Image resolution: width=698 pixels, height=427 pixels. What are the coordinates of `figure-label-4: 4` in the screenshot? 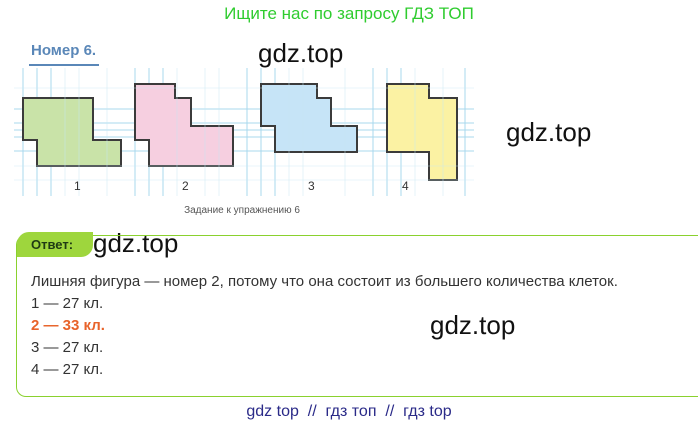 It's located at (405, 186).